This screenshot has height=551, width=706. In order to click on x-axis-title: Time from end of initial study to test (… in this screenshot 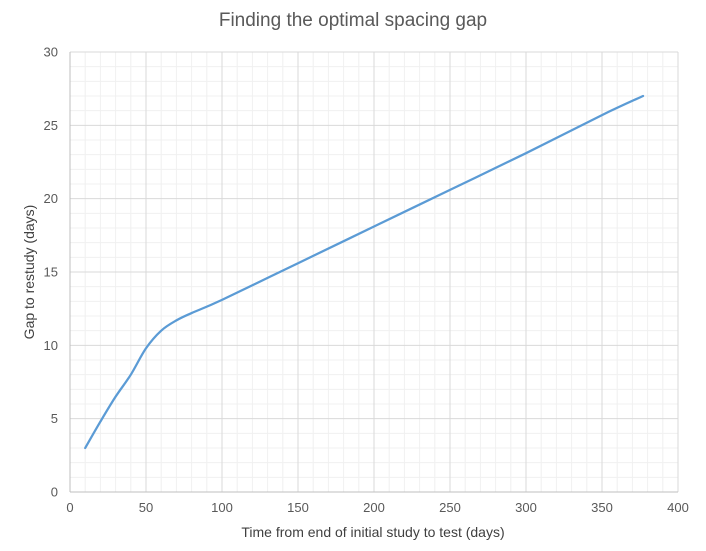, I will do `click(372, 532)`.